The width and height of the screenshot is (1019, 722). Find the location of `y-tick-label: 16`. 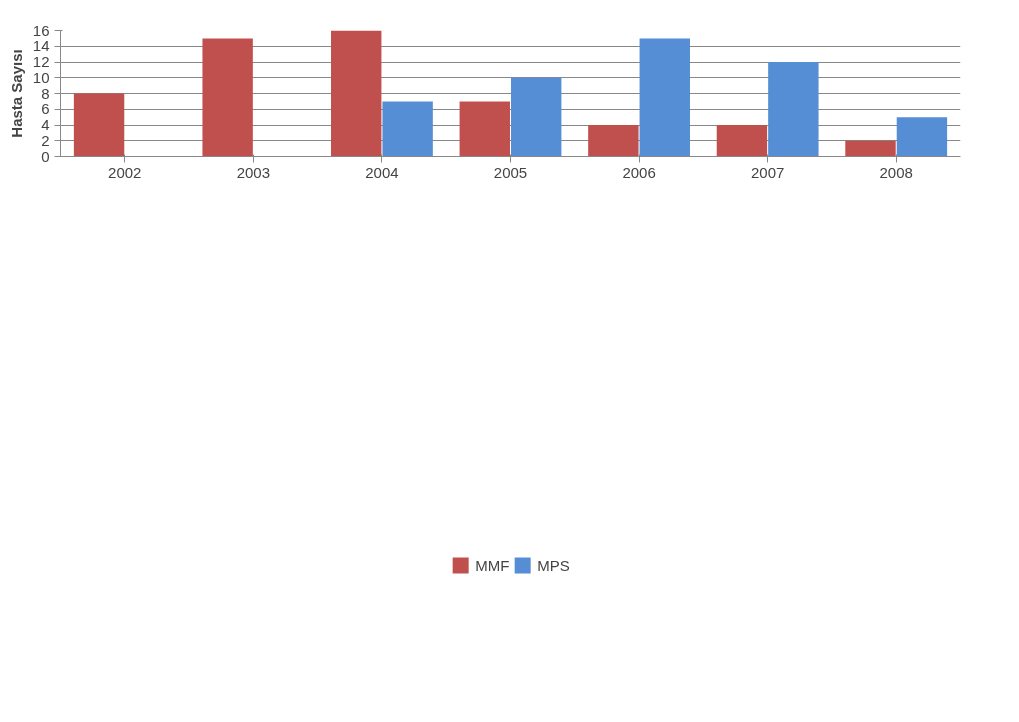

y-tick-label: 16 is located at coordinates (41, 30).